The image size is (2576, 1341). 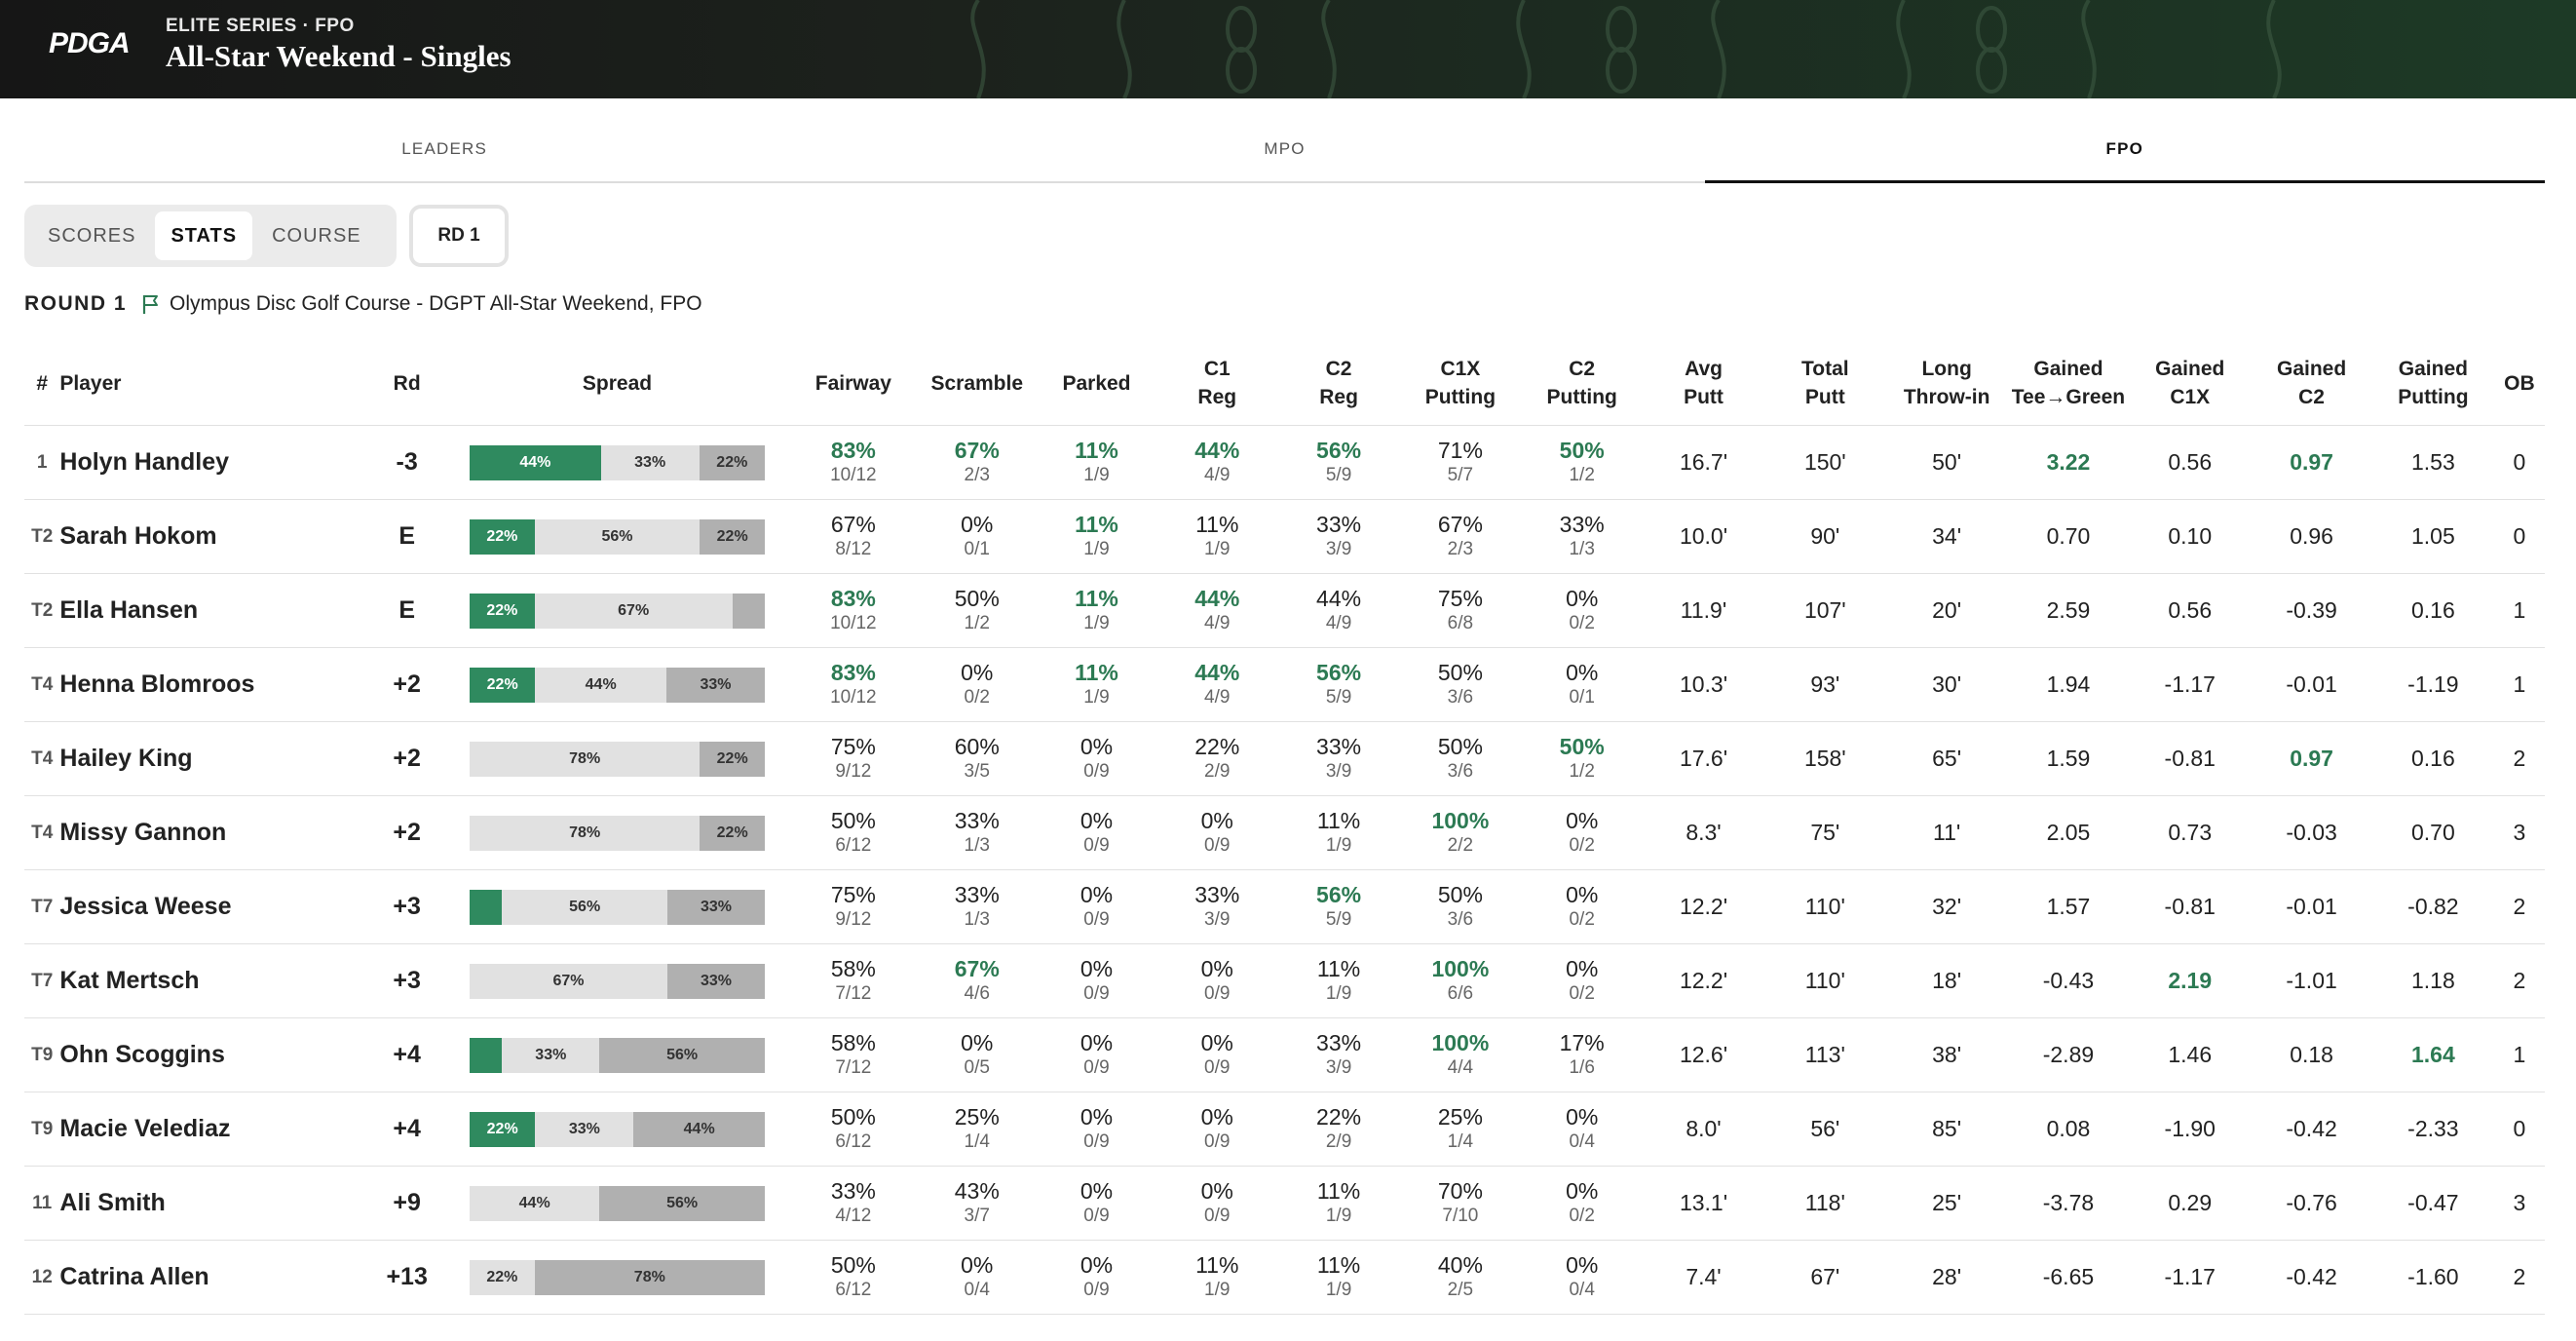 What do you see at coordinates (1338, 383) in the screenshot?
I see `column-header-c2-reg: C2 Reg` at bounding box center [1338, 383].